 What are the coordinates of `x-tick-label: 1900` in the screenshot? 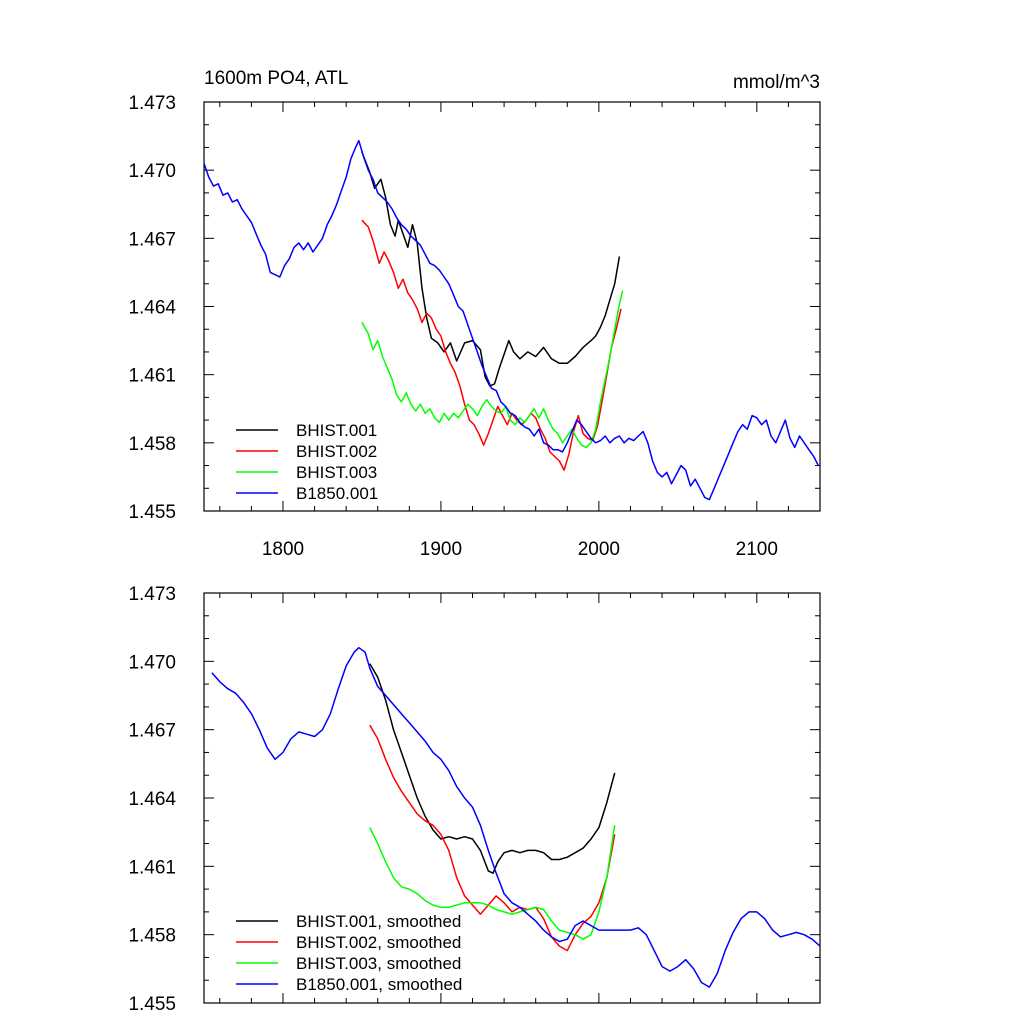 It's located at (441, 549).